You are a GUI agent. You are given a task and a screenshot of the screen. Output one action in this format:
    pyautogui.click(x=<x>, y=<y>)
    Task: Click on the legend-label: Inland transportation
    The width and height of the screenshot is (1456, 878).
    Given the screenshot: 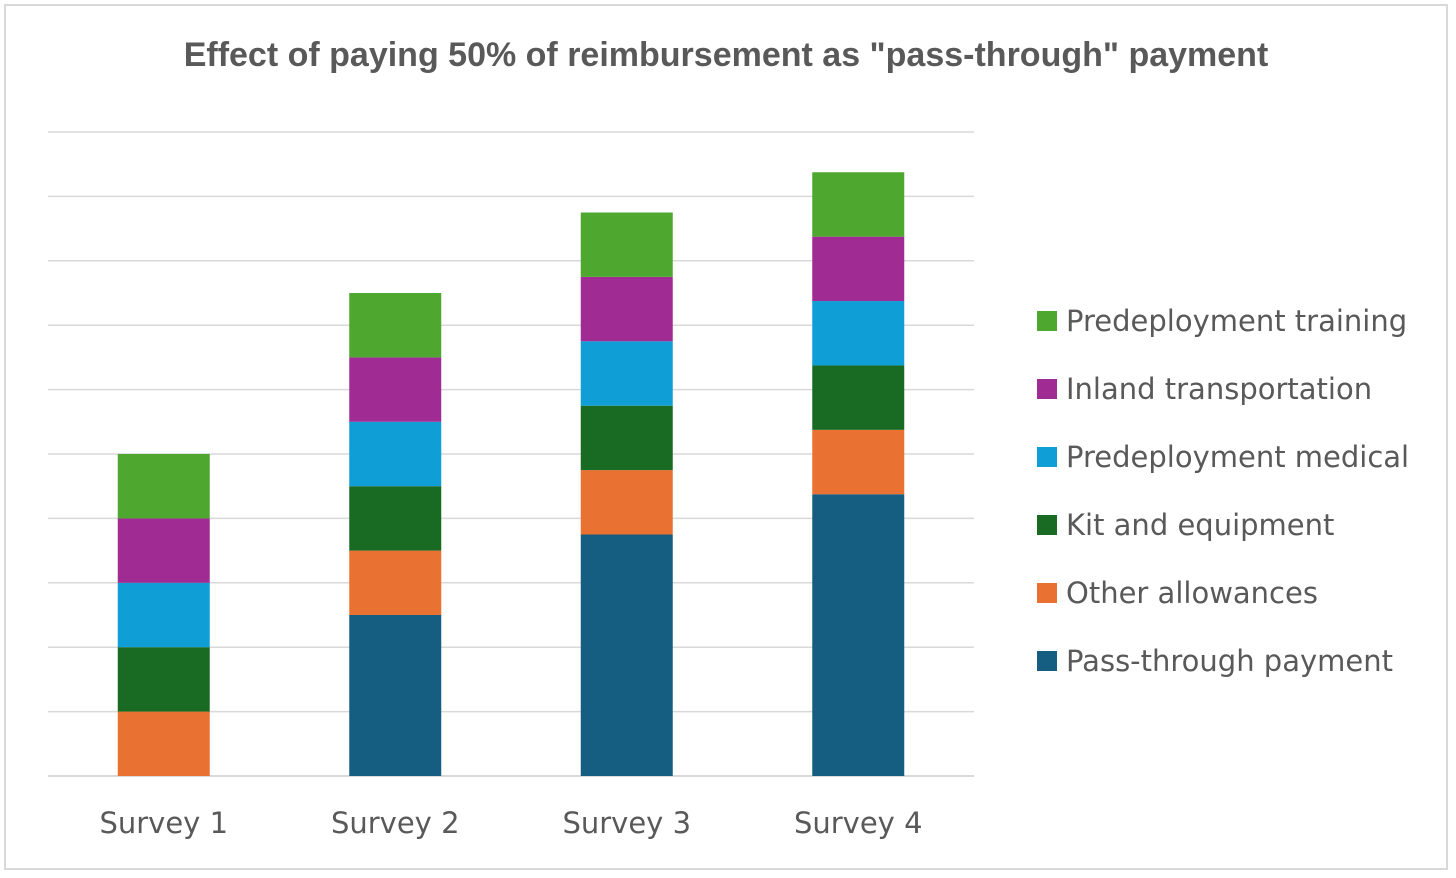 What is the action you would take?
    pyautogui.click(x=1219, y=389)
    